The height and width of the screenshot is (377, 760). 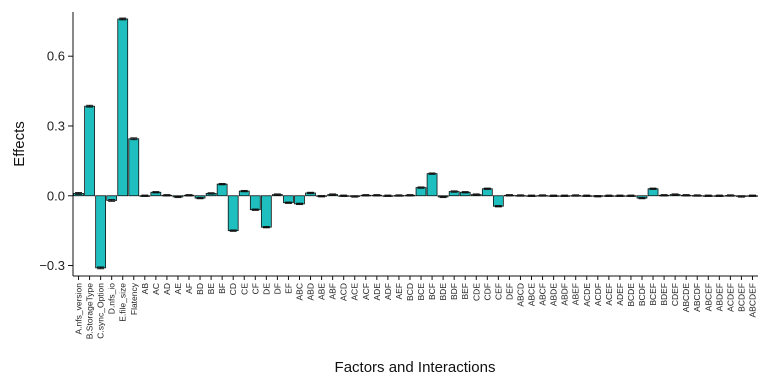 I want to click on x-tick-label: ABD, so click(x=311, y=291).